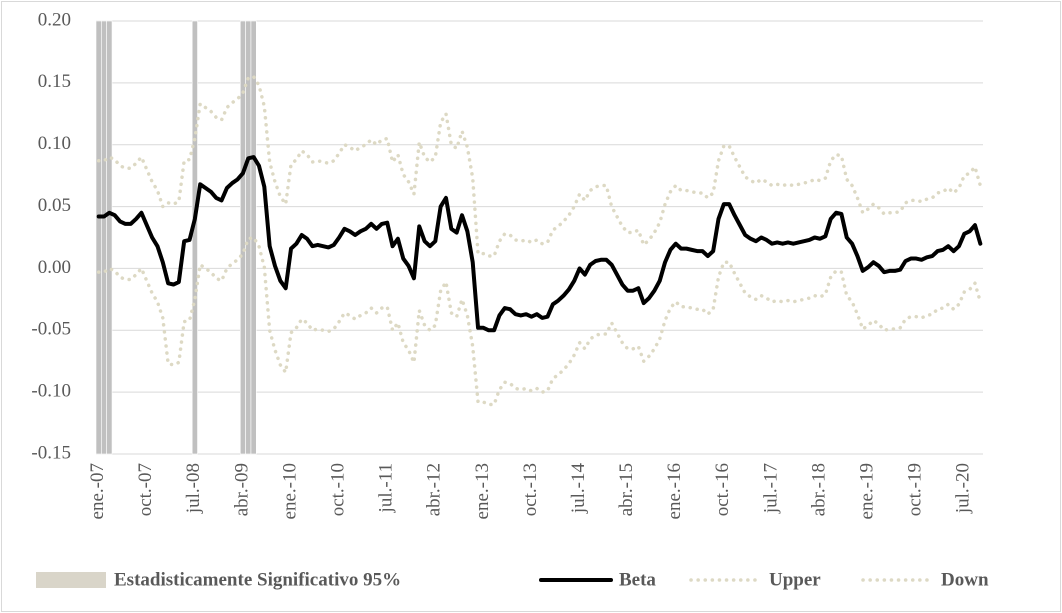 The image size is (1062, 613). What do you see at coordinates (193, 488) in the screenshot?
I see `x-tick-label: jul.-08` at bounding box center [193, 488].